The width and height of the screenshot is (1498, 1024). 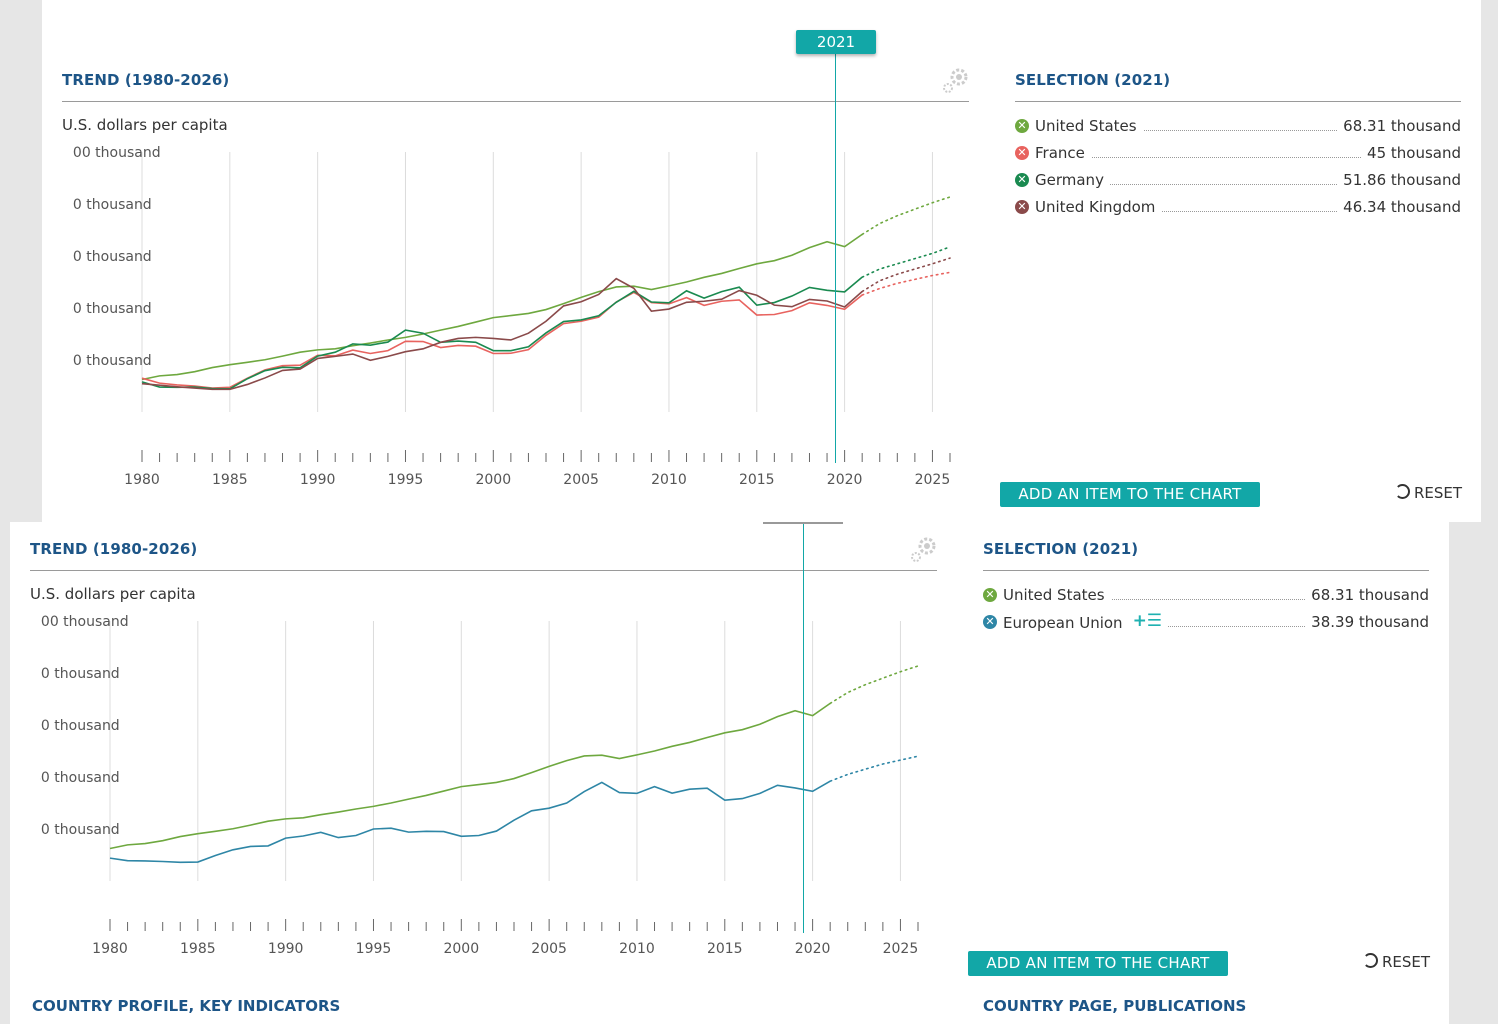 What do you see at coordinates (1399, 207) in the screenshot?
I see `legend-item-value: 46.34 thousand` at bounding box center [1399, 207].